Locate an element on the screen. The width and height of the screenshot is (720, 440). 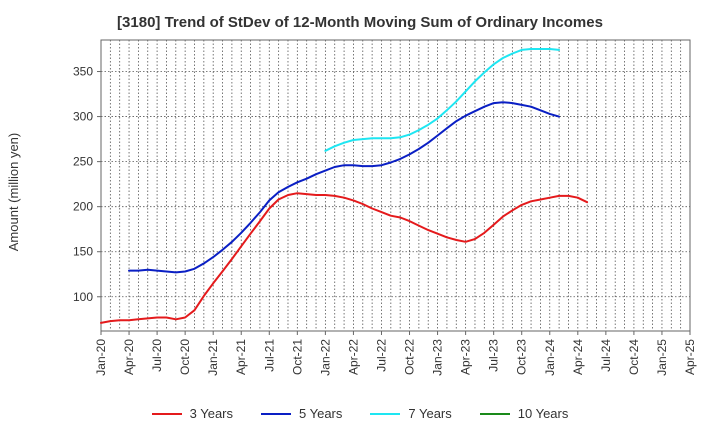
x-tick-label: Oct-24 is located at coordinates (634, 357).